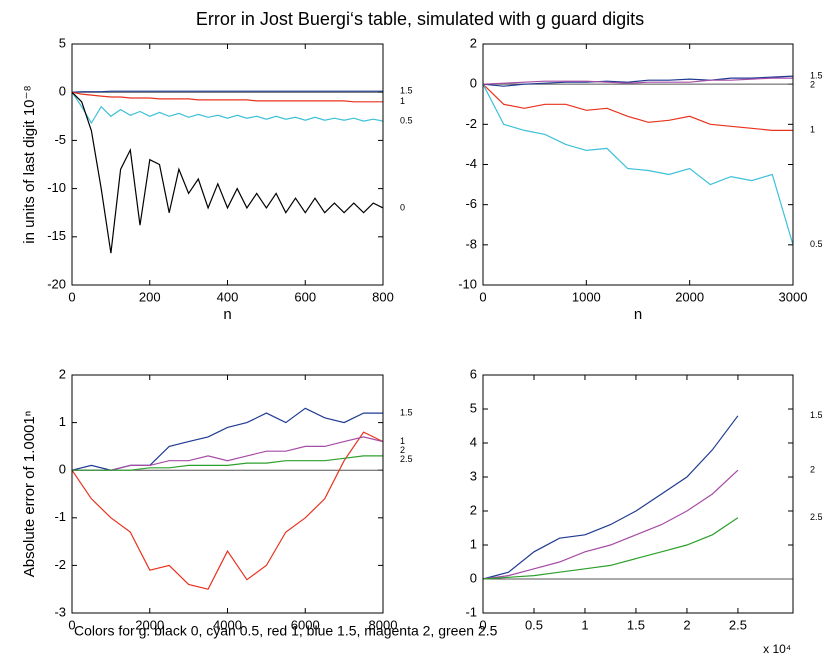  Describe the element at coordinates (584, 624) in the screenshot. I see `x-tick-label: 1` at that location.